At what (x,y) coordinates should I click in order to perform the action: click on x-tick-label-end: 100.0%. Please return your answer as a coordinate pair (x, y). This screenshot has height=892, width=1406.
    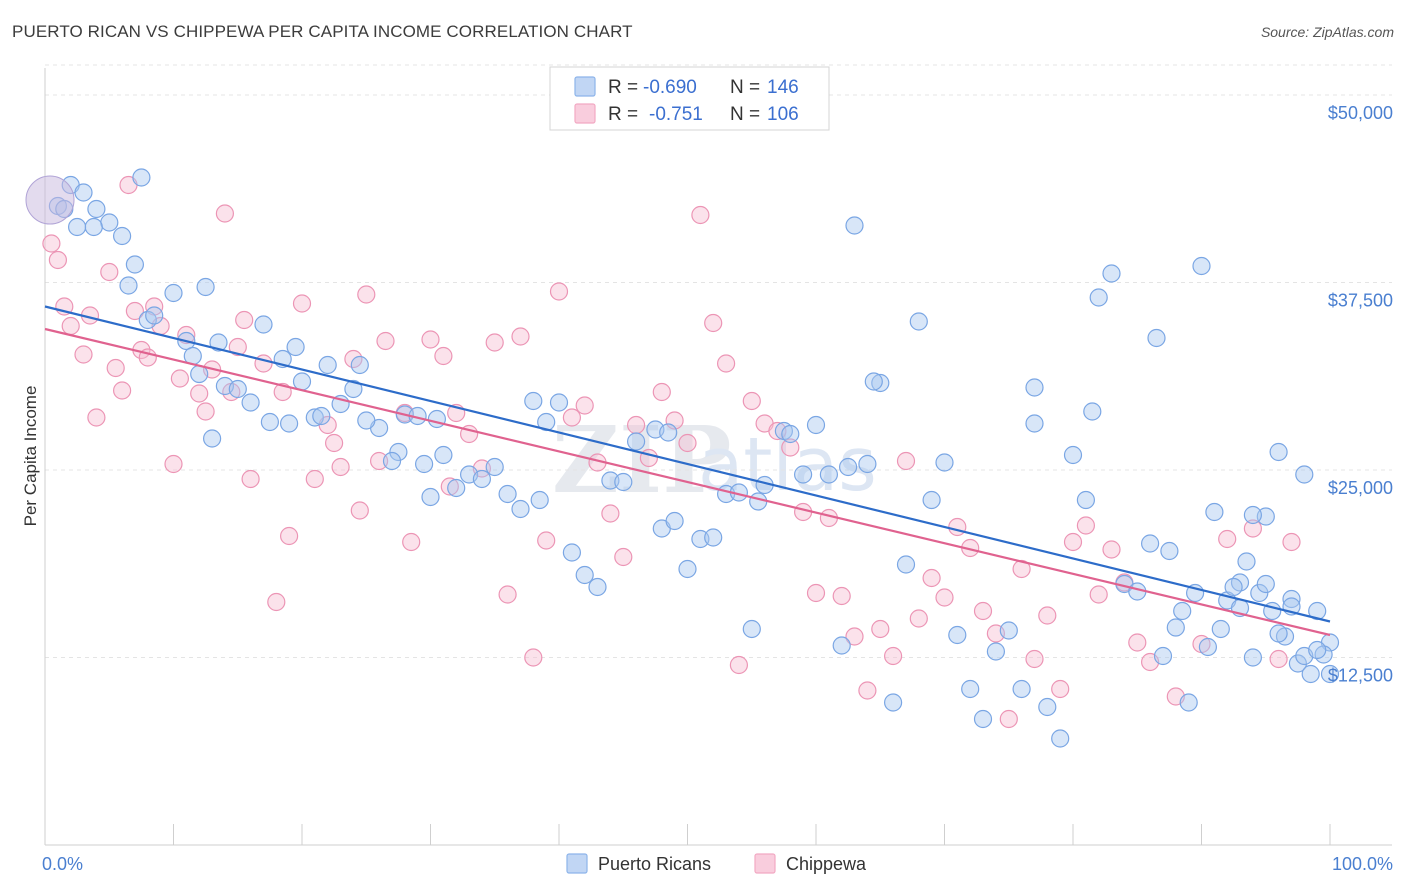
    Looking at the image, I should click on (1362, 864).